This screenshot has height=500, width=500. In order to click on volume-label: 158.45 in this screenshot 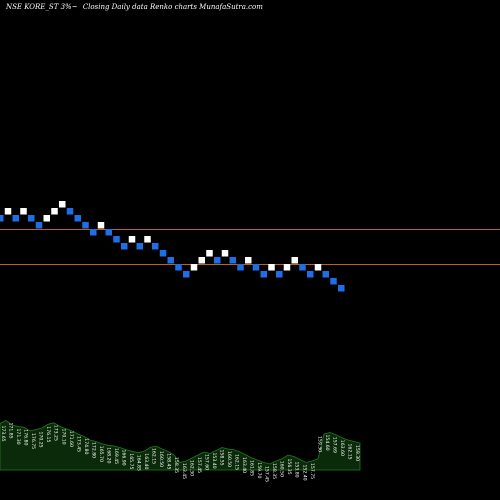, I will do `click(169, 461)`.